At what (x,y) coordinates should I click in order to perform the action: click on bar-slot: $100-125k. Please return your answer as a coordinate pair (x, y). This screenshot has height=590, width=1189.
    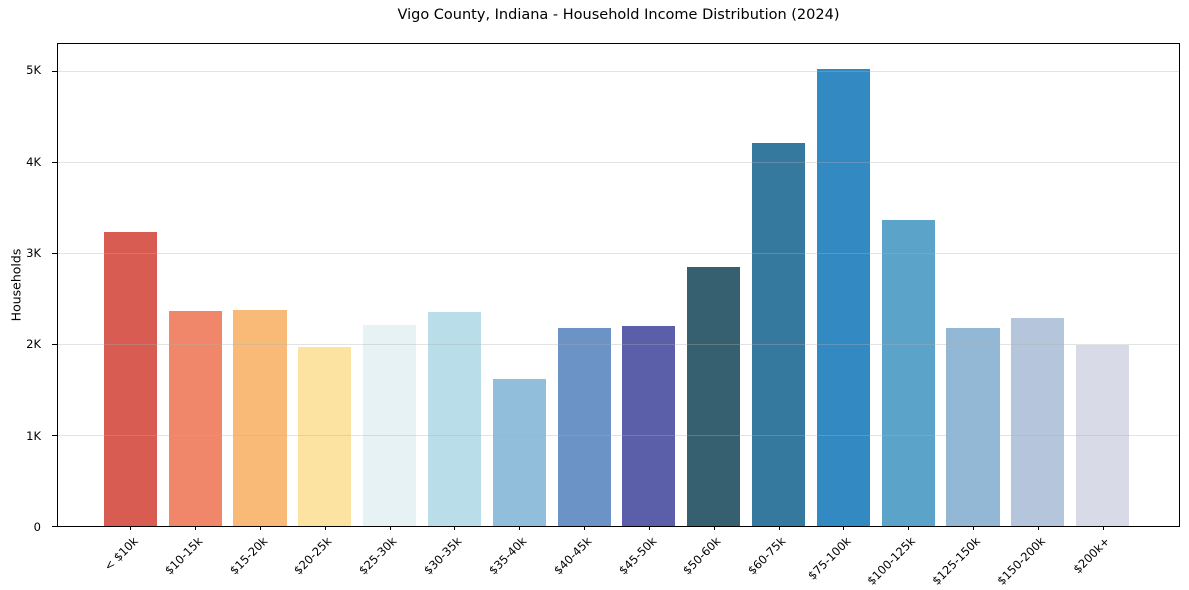
    Looking at the image, I should click on (902, 316).